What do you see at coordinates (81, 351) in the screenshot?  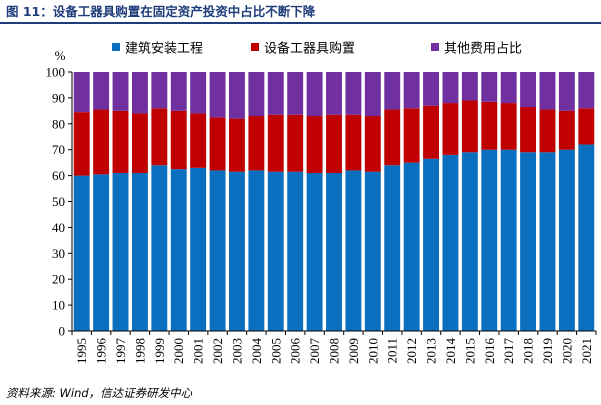 I see `x-tick-label: 1995` at bounding box center [81, 351].